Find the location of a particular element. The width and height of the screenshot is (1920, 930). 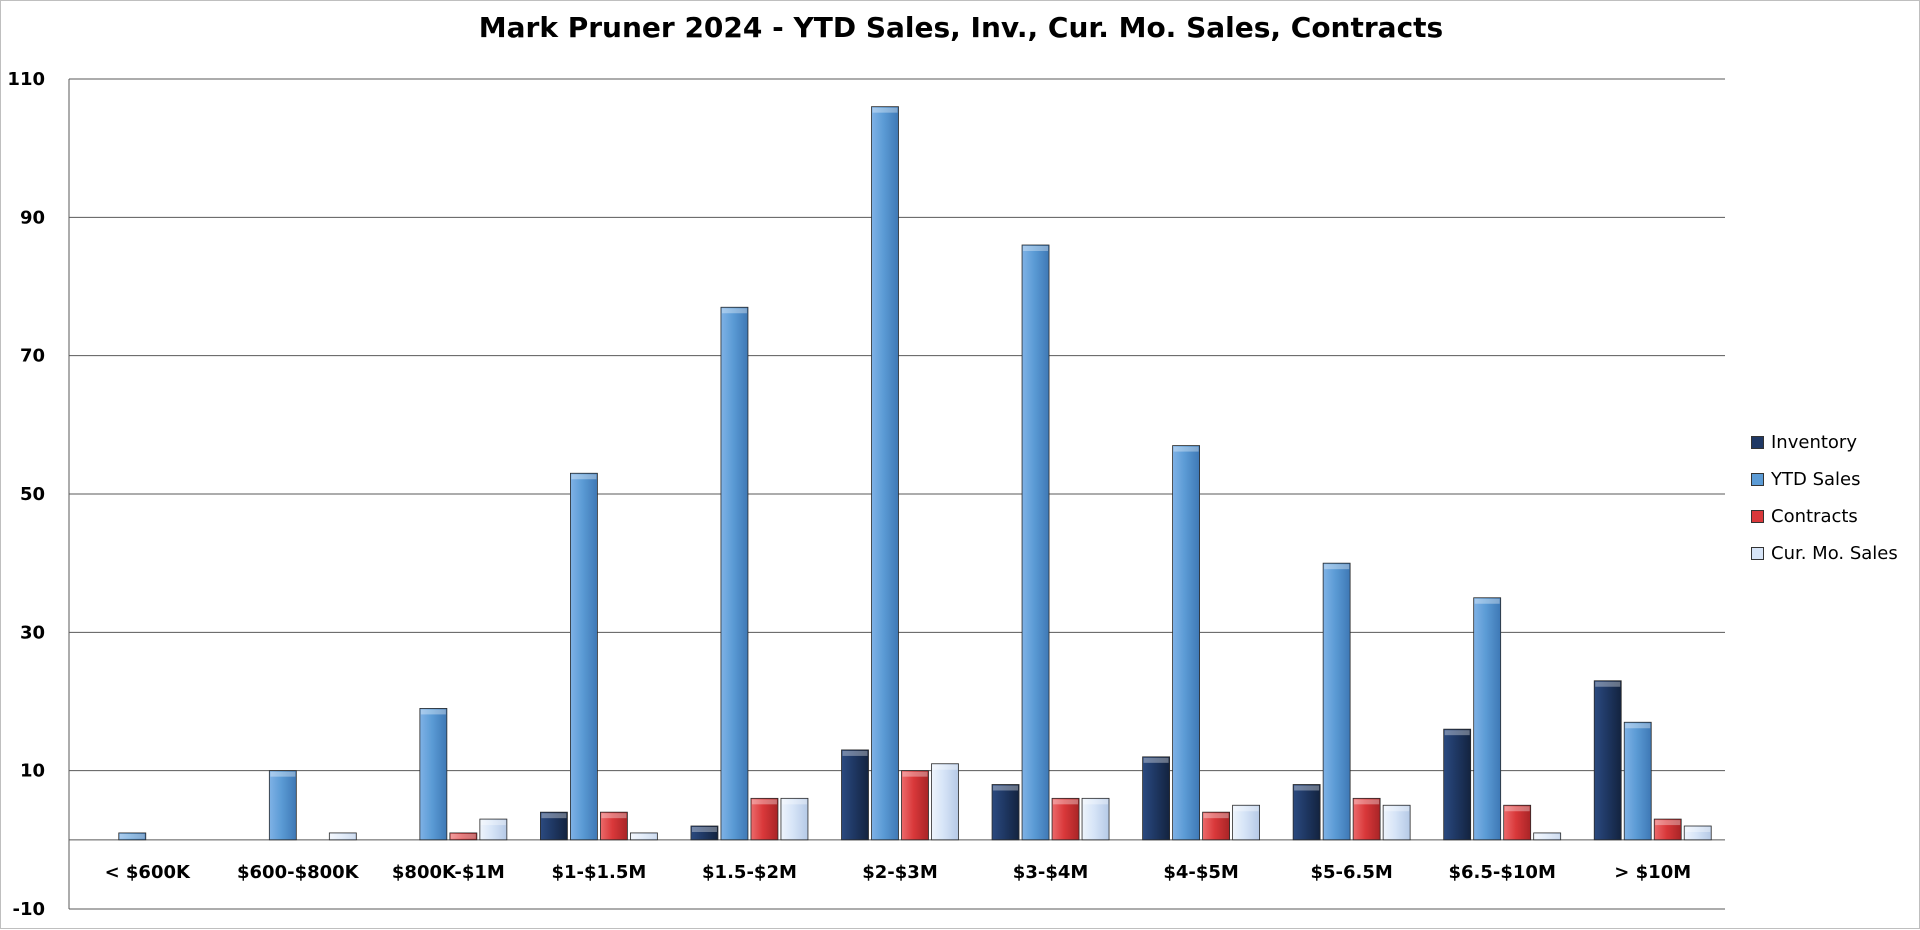

x-category-label: < $600K is located at coordinates (148, 872).